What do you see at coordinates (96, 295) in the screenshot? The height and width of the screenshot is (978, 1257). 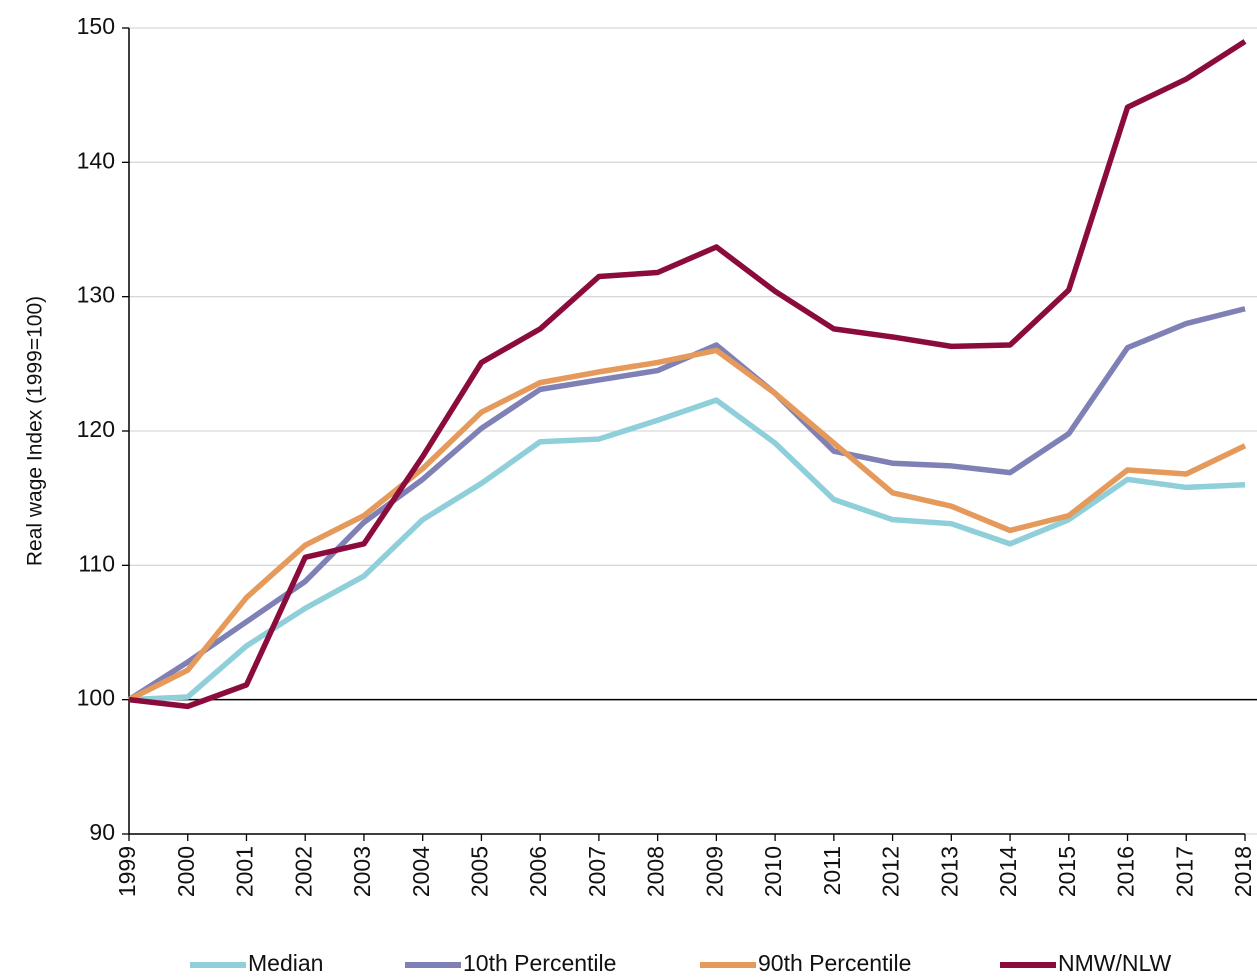 I see `y-tick-label: 130` at bounding box center [96, 295].